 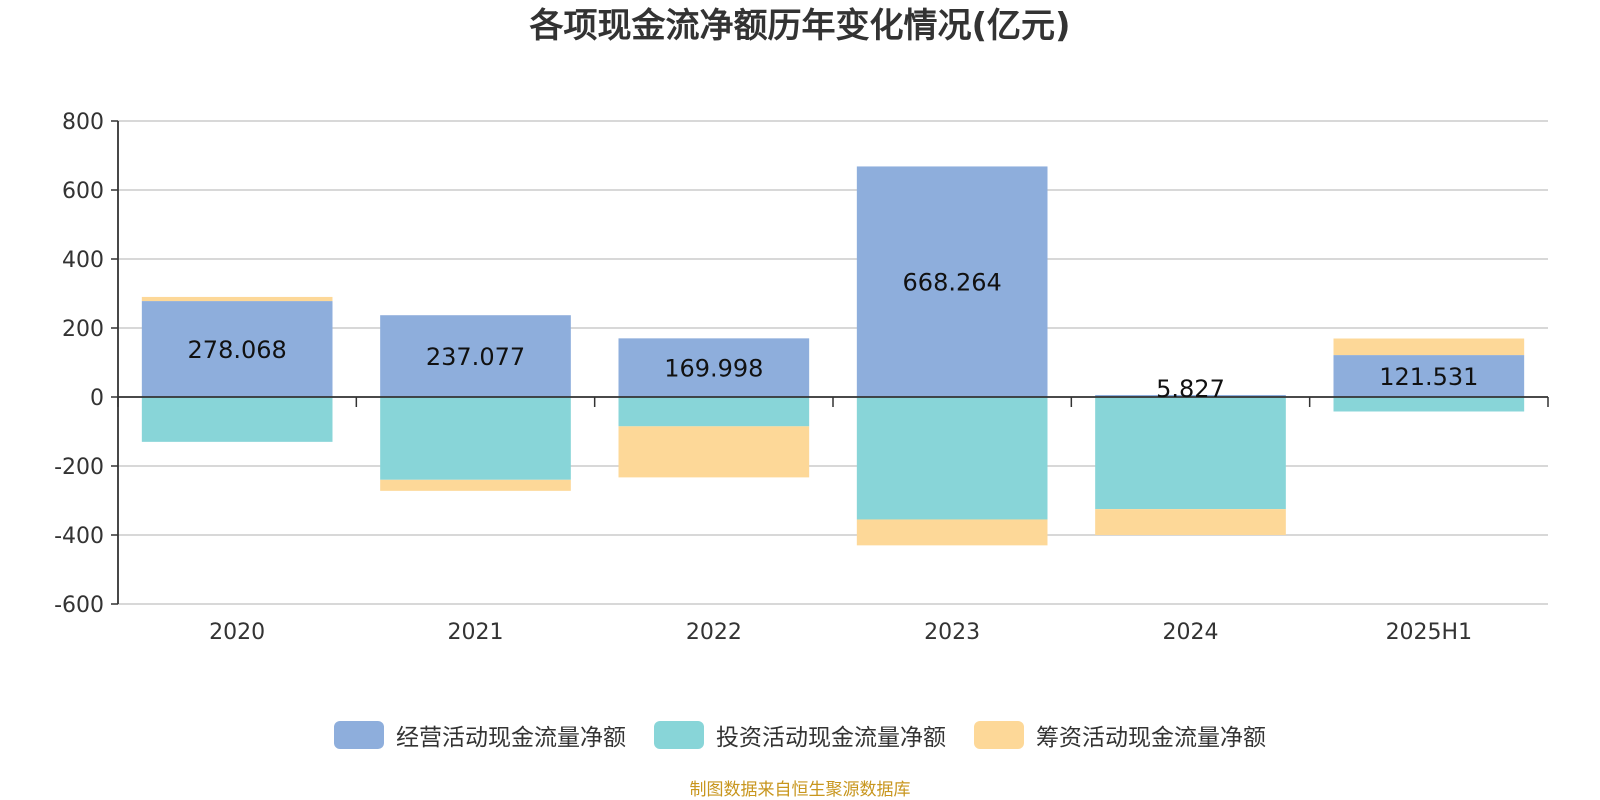 What do you see at coordinates (1191, 632) in the screenshot?
I see `x-tick-label: 2024` at bounding box center [1191, 632].